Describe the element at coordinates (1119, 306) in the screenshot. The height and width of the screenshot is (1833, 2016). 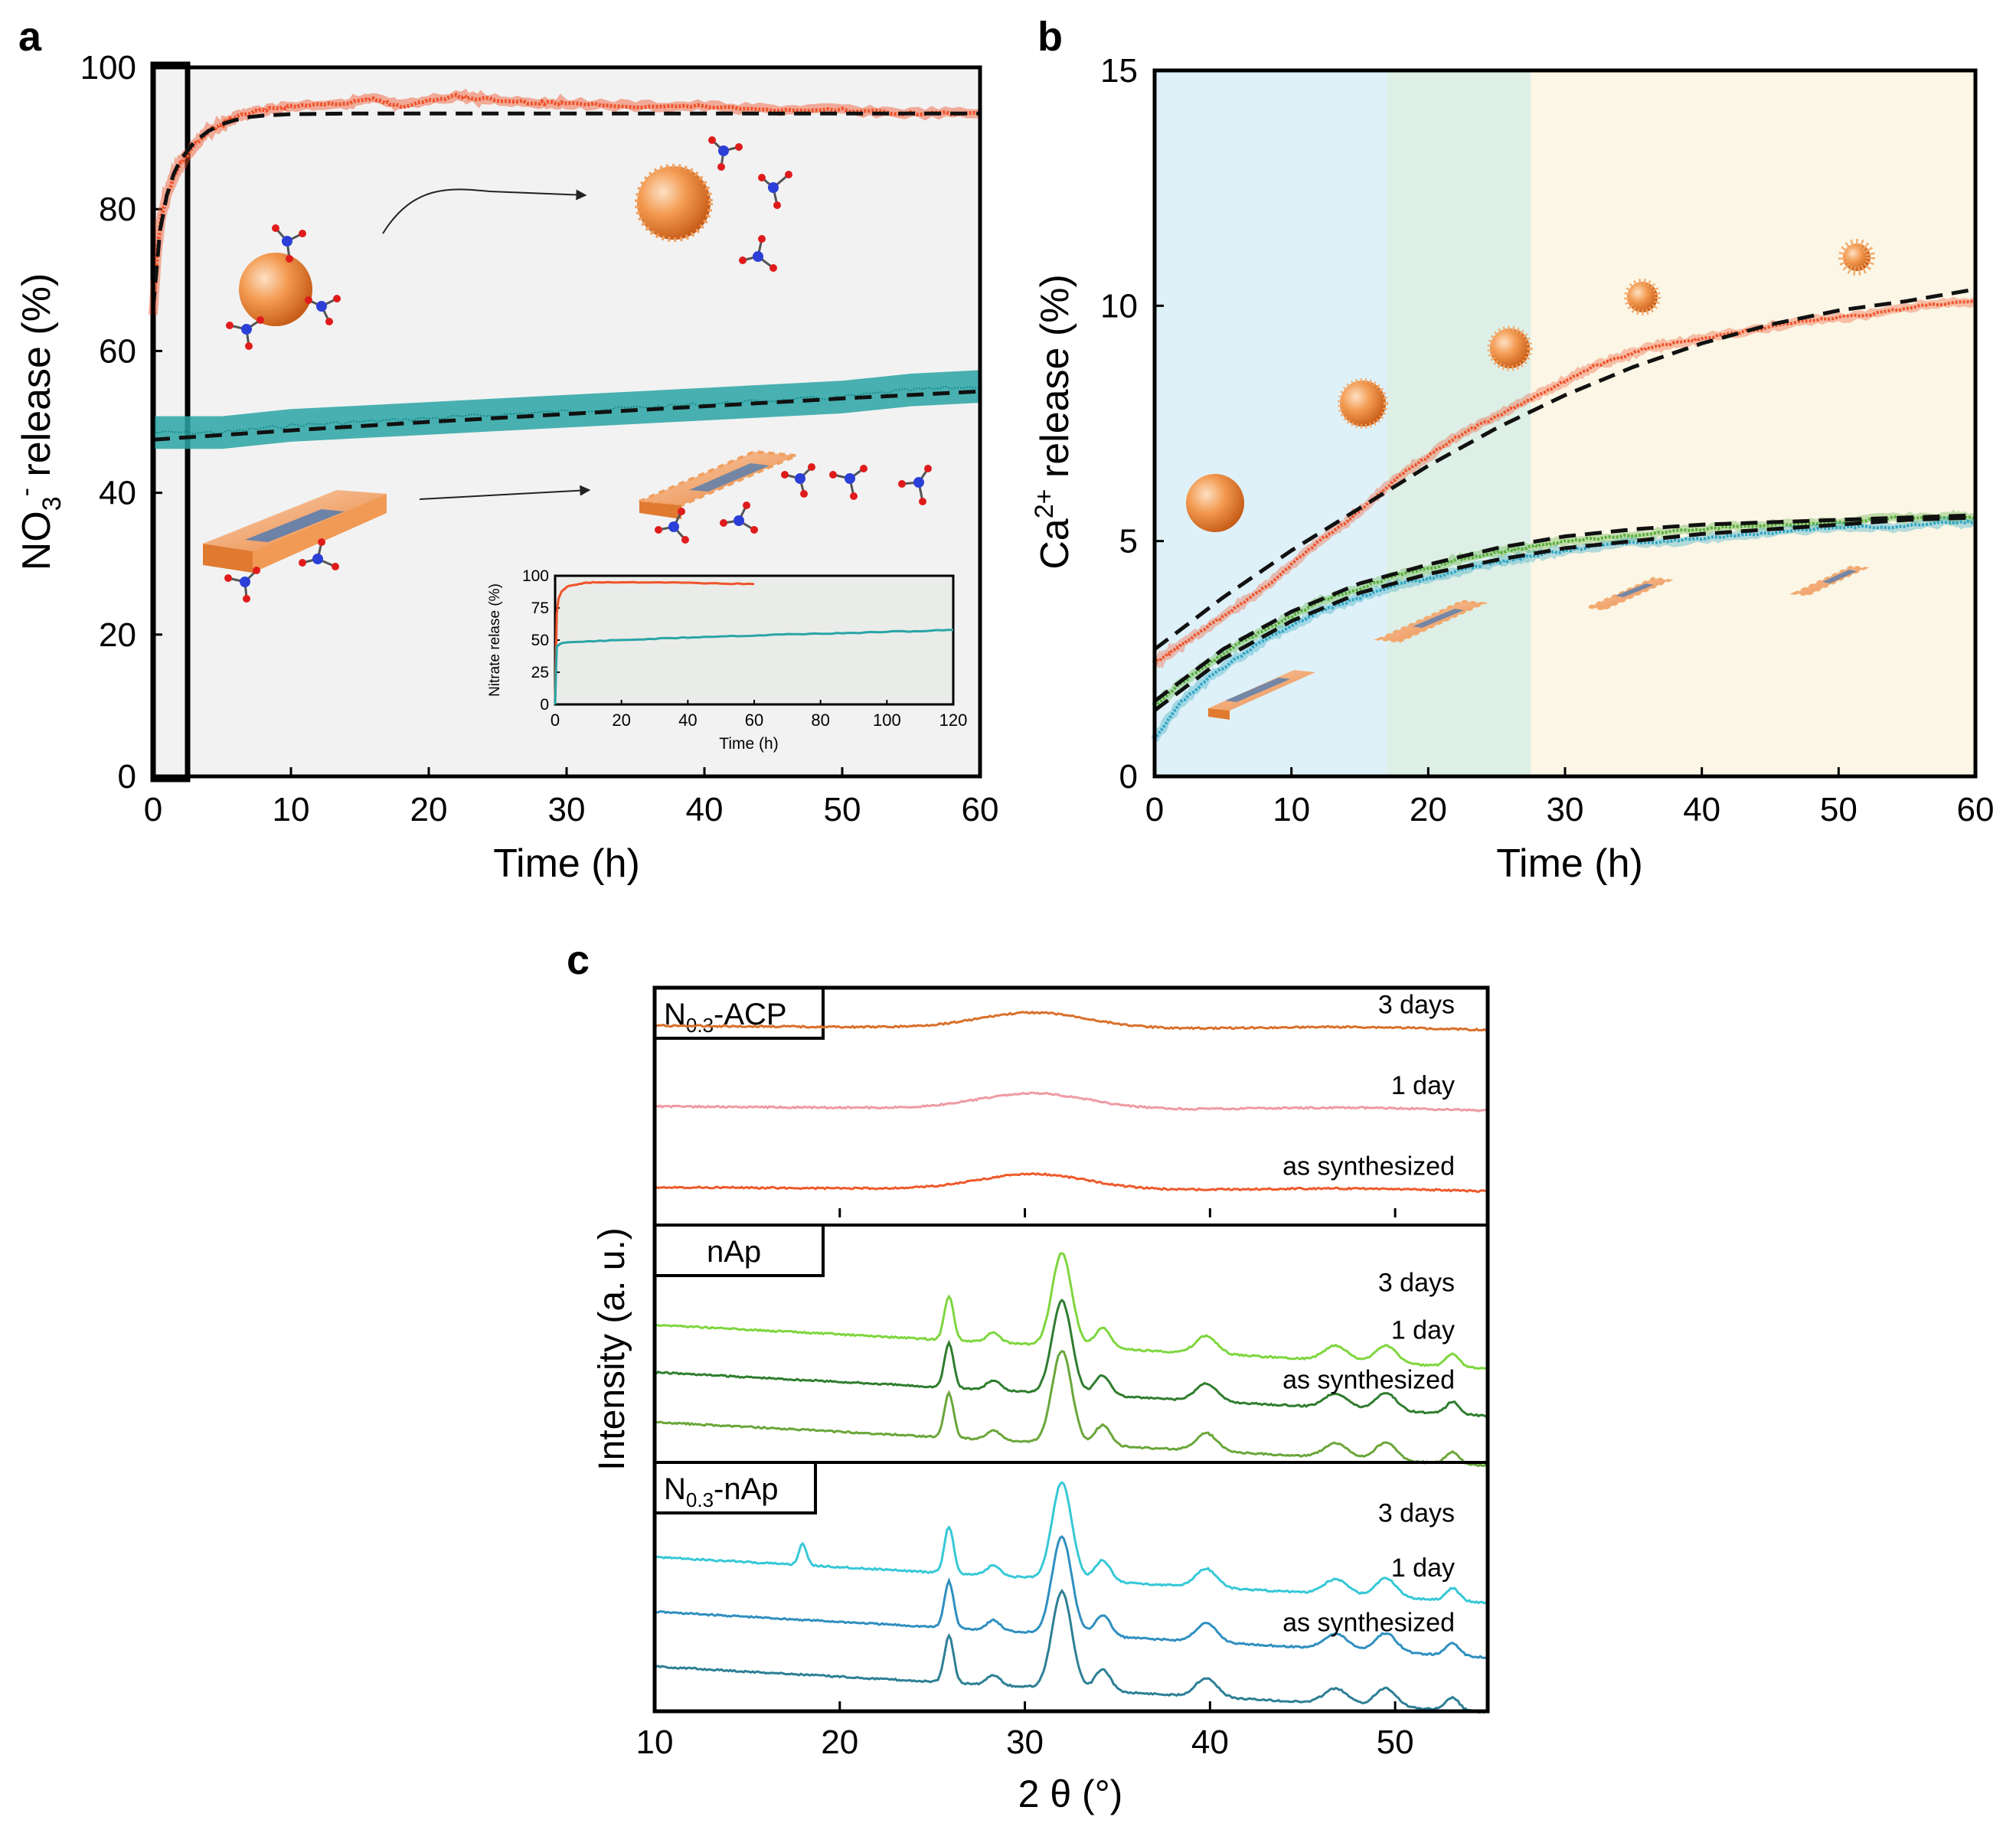
I see `y-tick-label: 10` at that location.